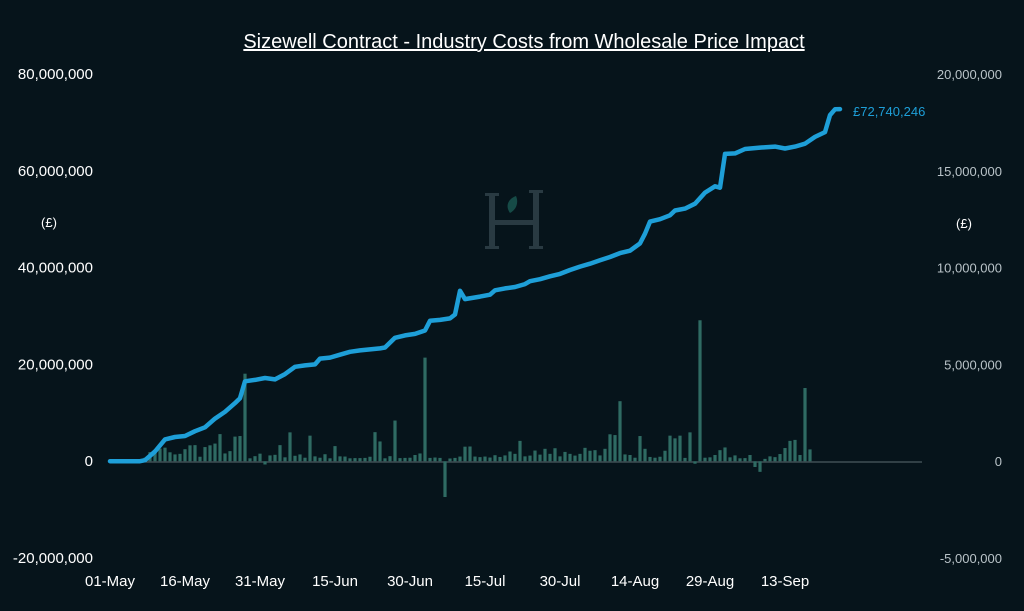  Describe the element at coordinates (710, 581) in the screenshot. I see `x-tick-label: 29-Aug` at that location.